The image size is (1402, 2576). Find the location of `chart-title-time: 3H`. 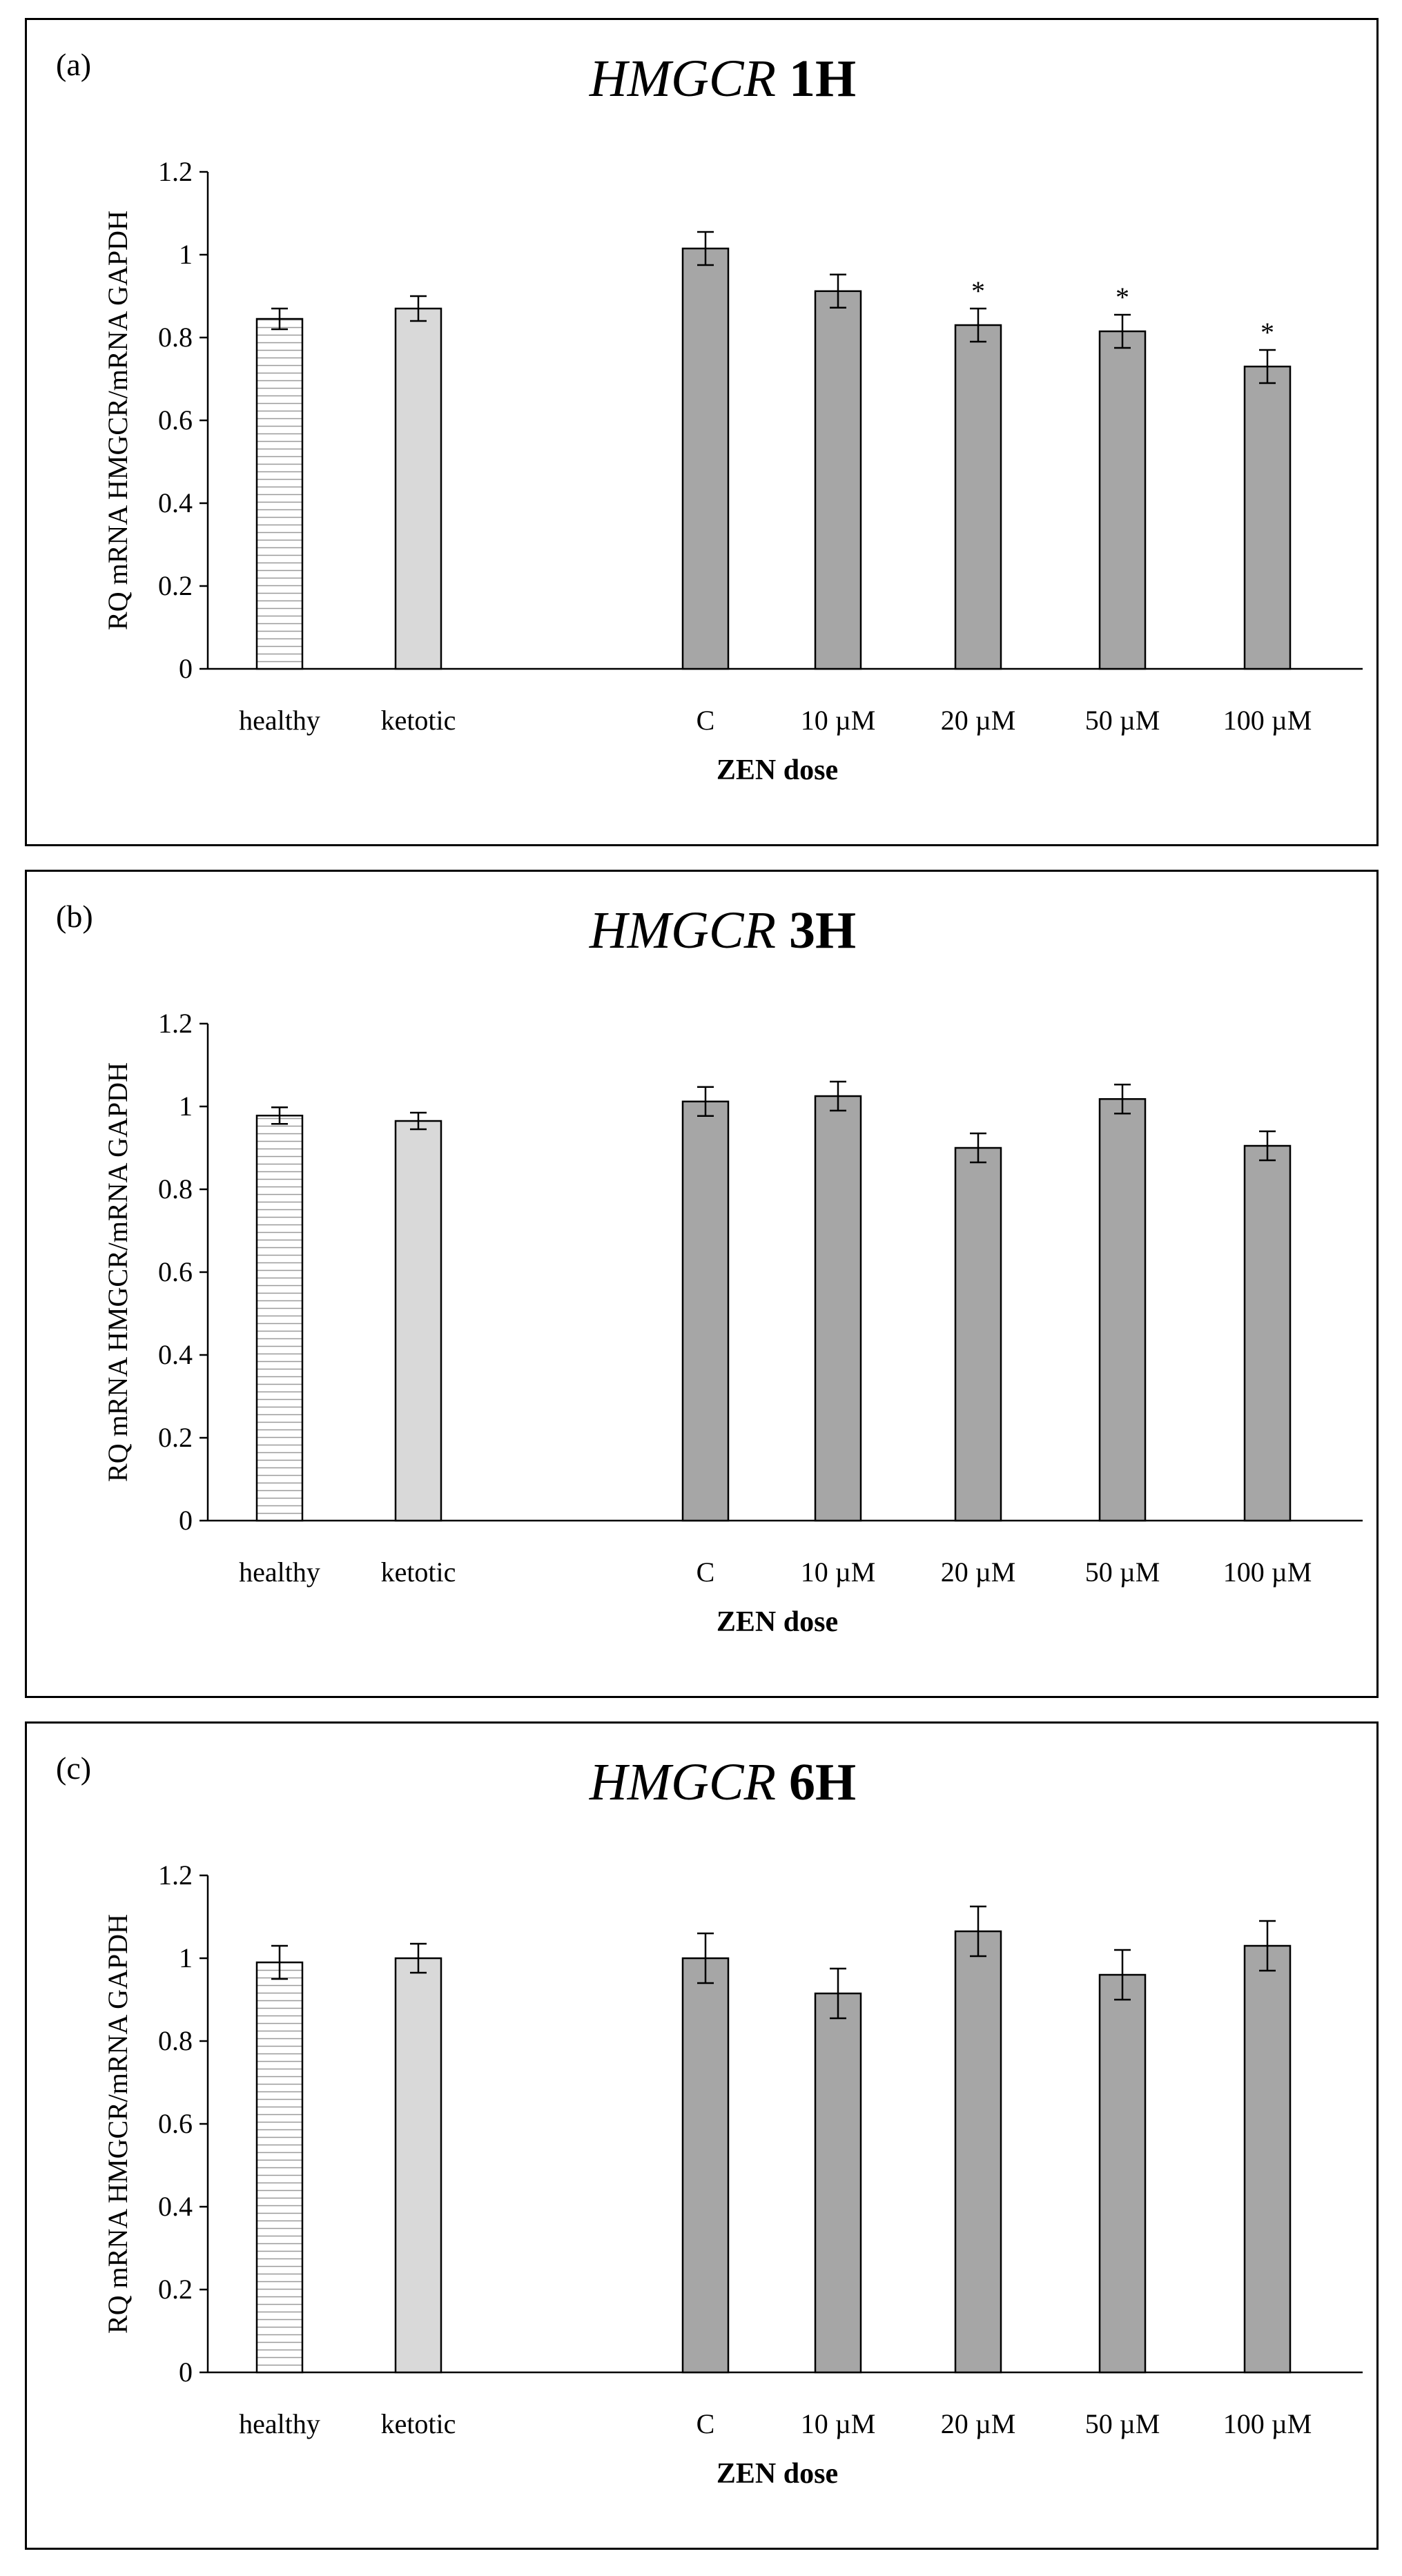

chart-title-time: 3H is located at coordinates (822, 930).